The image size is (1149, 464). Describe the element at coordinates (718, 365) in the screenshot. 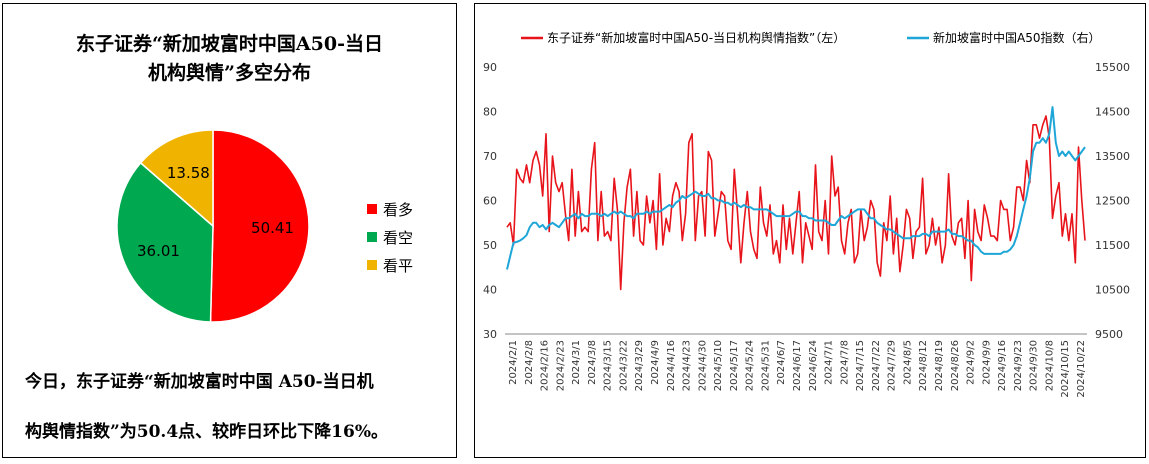

I see `x-tick-13: 2024/5/10` at that location.